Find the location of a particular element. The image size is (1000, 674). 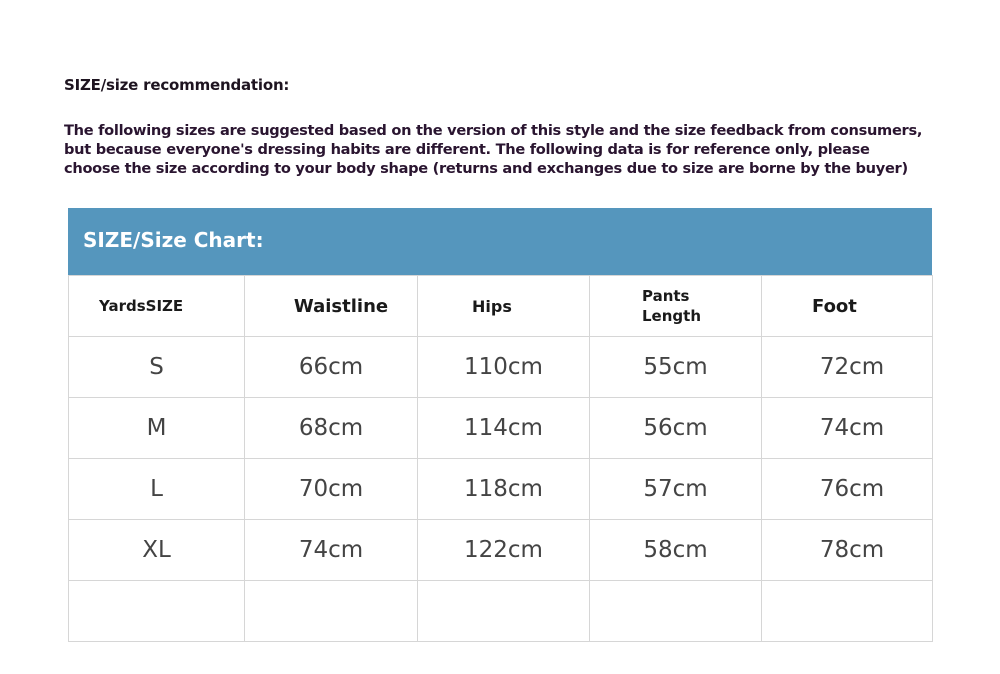

cell-foot: 72cm is located at coordinates (847, 367).